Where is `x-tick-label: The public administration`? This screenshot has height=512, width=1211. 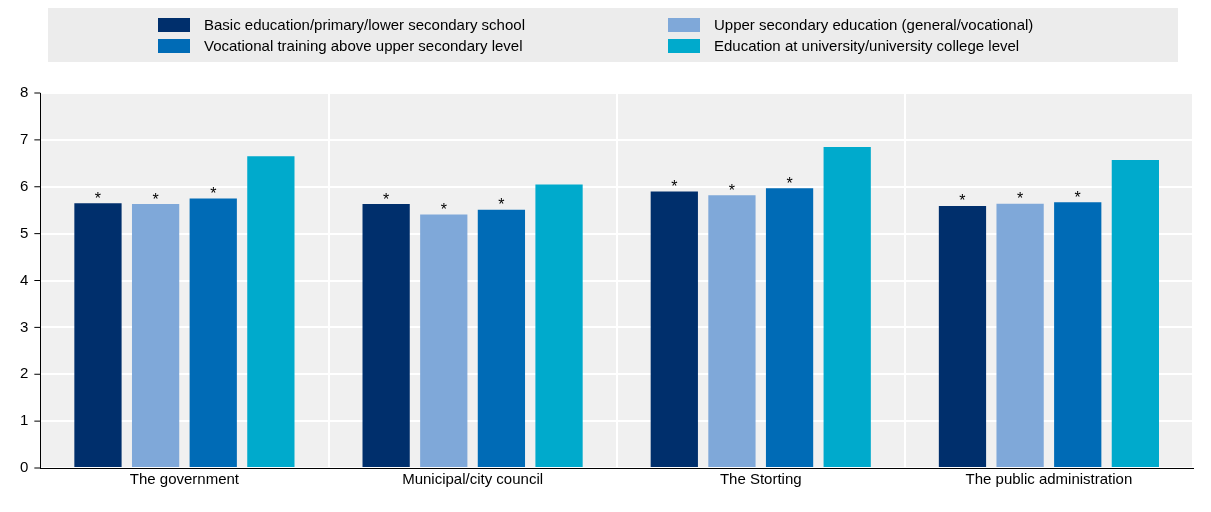 x-tick-label: The public administration is located at coordinates (1049, 479).